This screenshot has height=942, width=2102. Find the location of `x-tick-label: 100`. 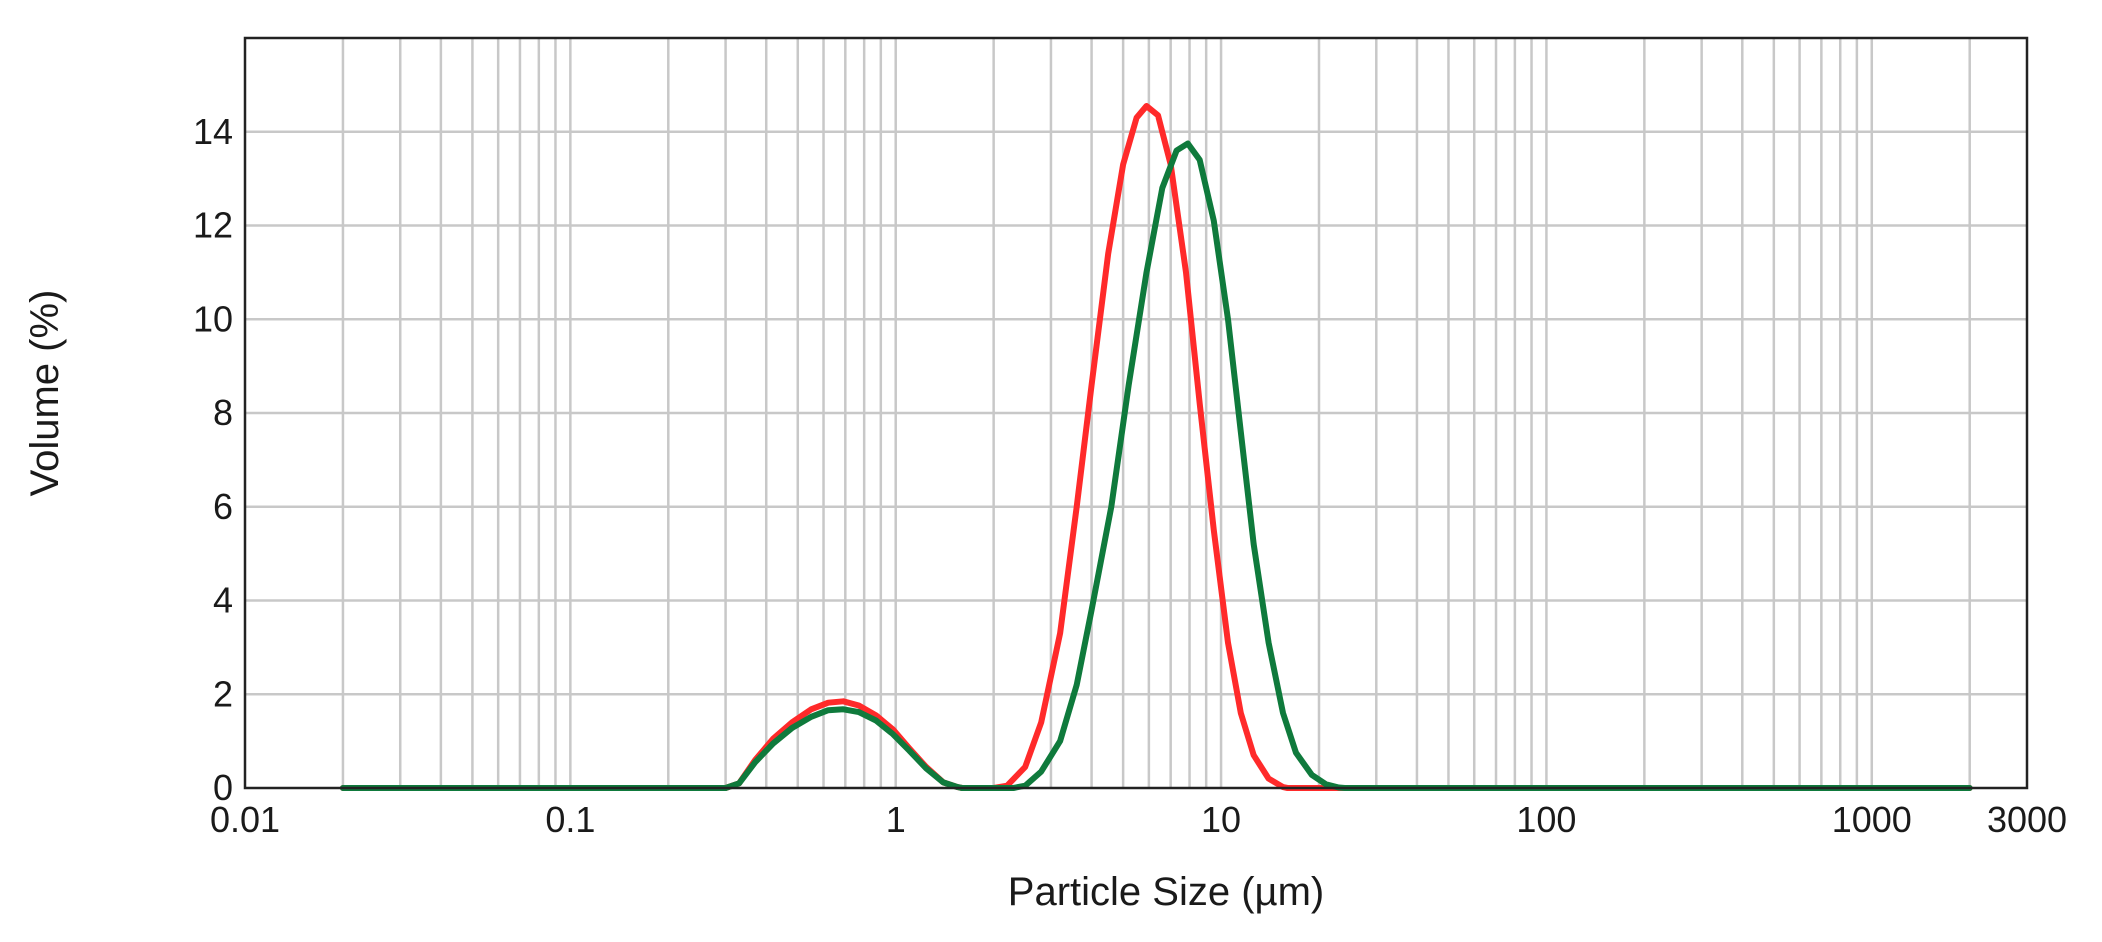

x-tick-label: 100 is located at coordinates (1546, 819).